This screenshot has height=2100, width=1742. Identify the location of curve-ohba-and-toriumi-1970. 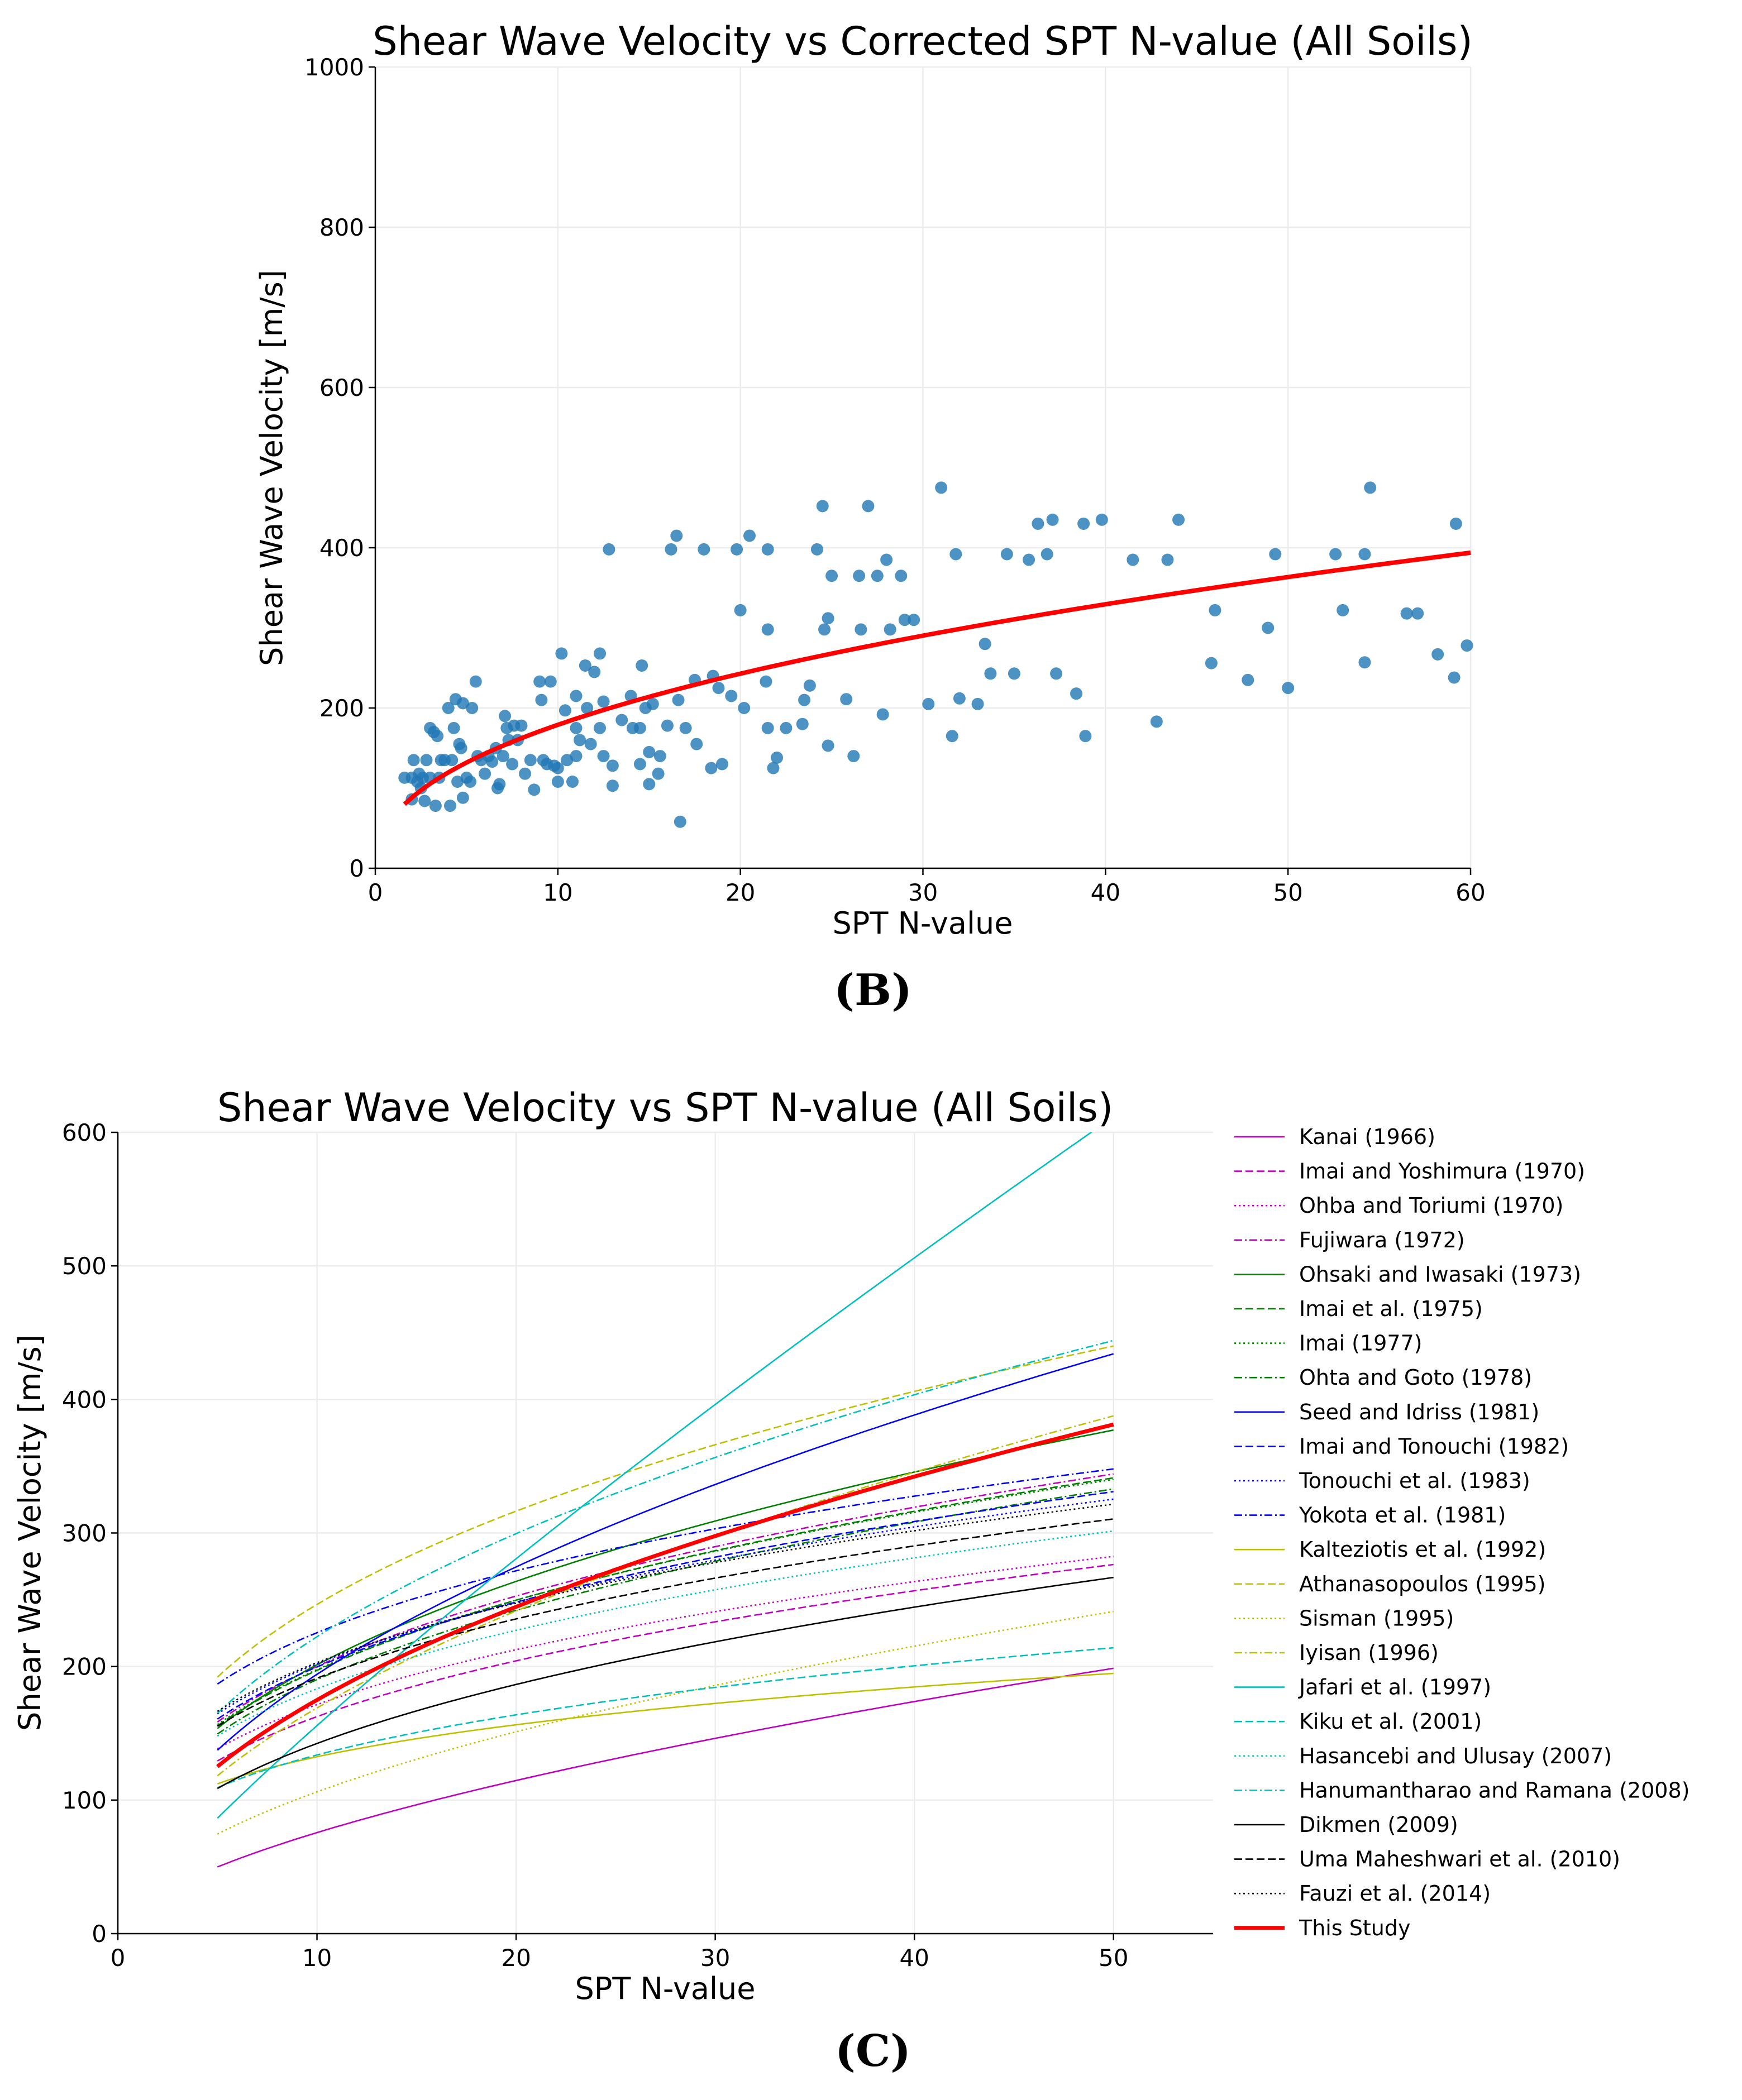
(665, 1653).